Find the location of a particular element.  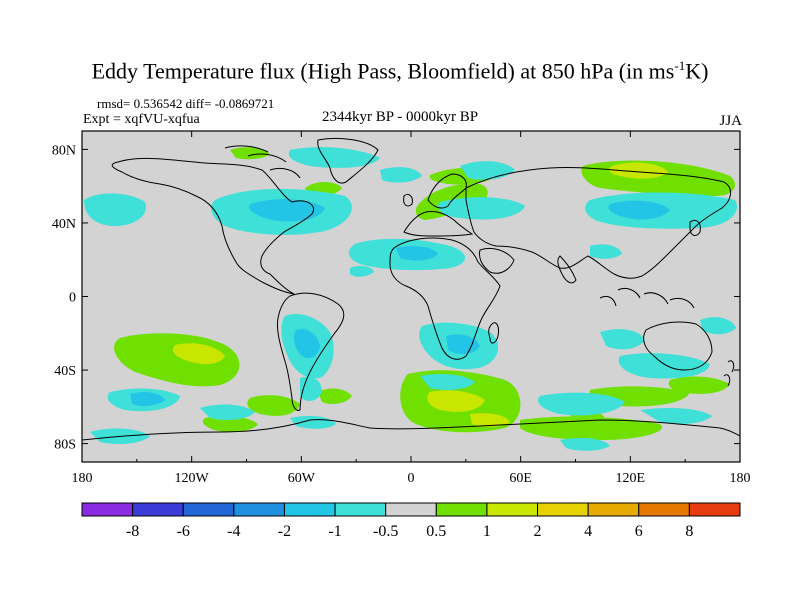

neg2-patch-north-atlantic is located at coordinates (287, 210).